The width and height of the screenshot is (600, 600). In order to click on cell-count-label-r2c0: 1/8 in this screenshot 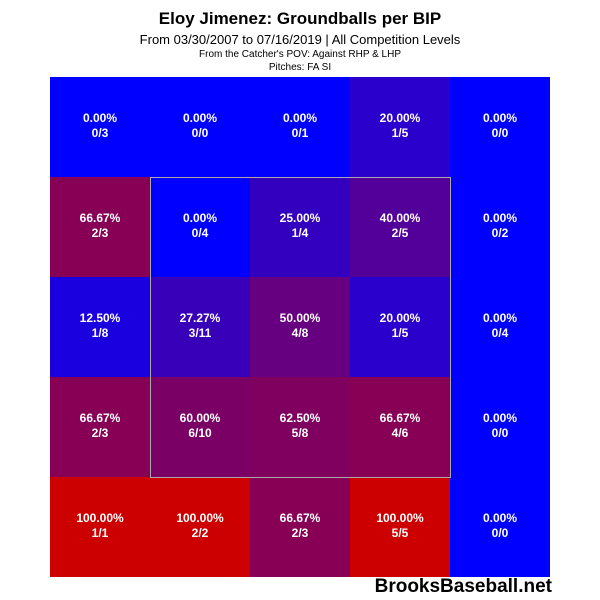, I will do `click(100, 333)`.